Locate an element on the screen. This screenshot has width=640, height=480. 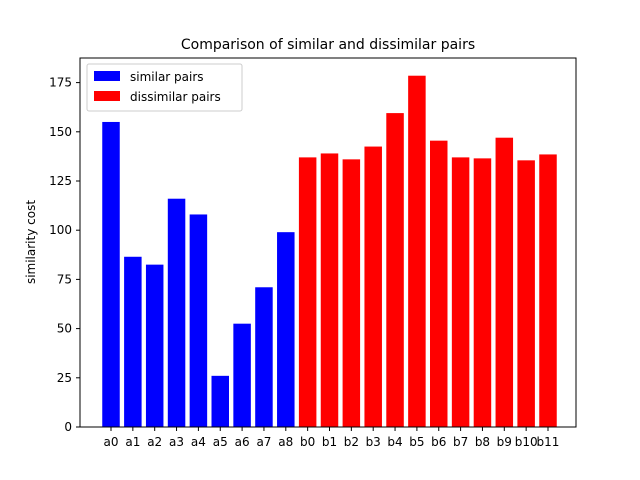
y-tick-label-100: 100 is located at coordinates (60, 230).